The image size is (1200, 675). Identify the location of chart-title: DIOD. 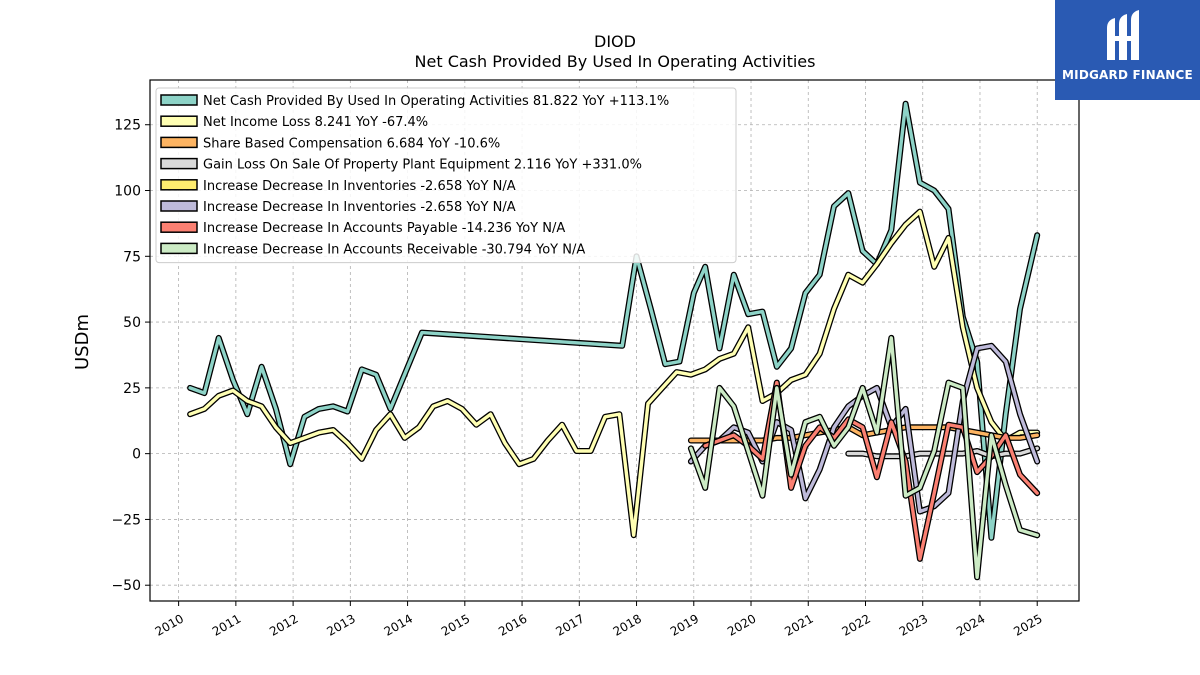
(615, 41).